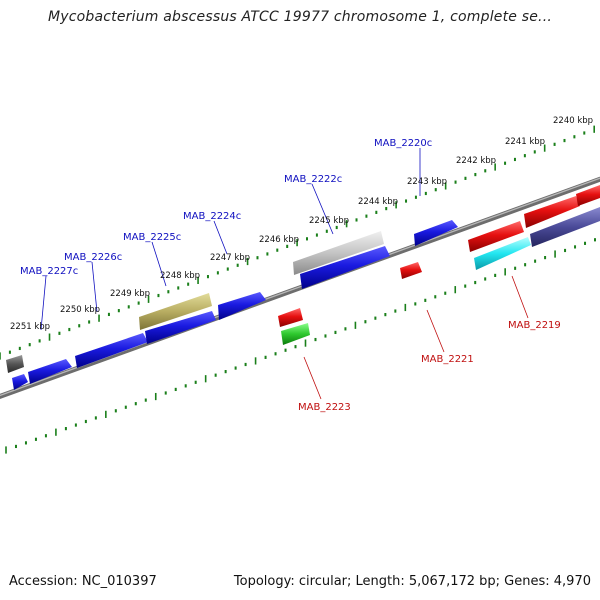 The height and width of the screenshot is (600, 600). Describe the element at coordinates (49, 271) in the screenshot. I see `gene-label-forward: MAB_2227c` at that location.